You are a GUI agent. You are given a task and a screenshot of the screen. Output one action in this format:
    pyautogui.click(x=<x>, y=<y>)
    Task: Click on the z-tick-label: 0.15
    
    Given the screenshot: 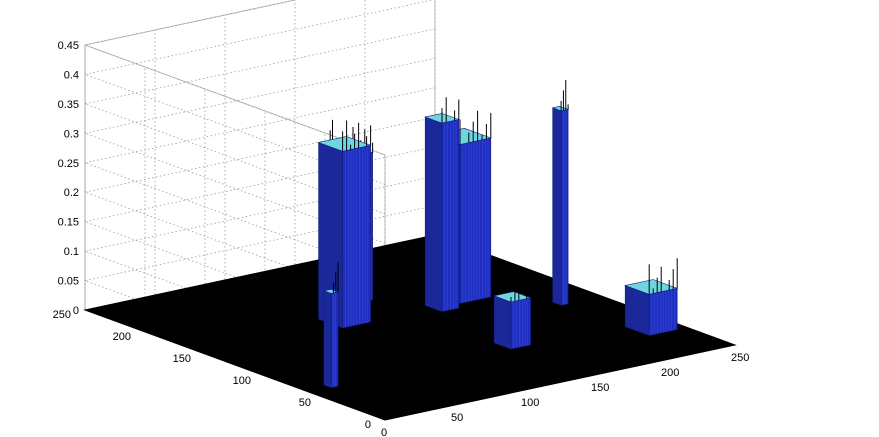 What is the action you would take?
    pyautogui.click(x=68, y=223)
    